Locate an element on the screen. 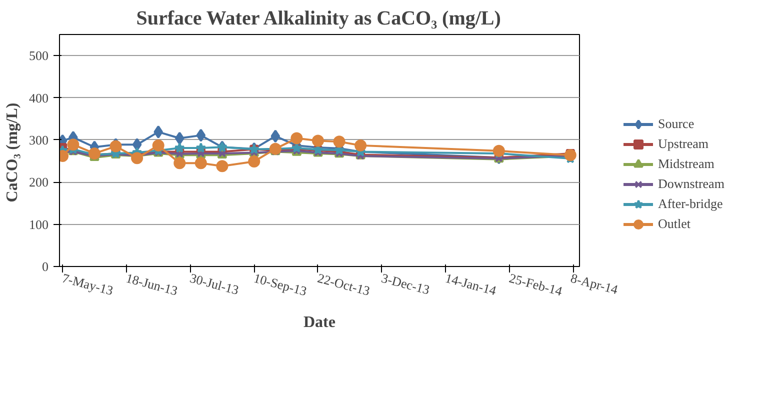  y-tick-label: 0 is located at coordinates (45, 266).